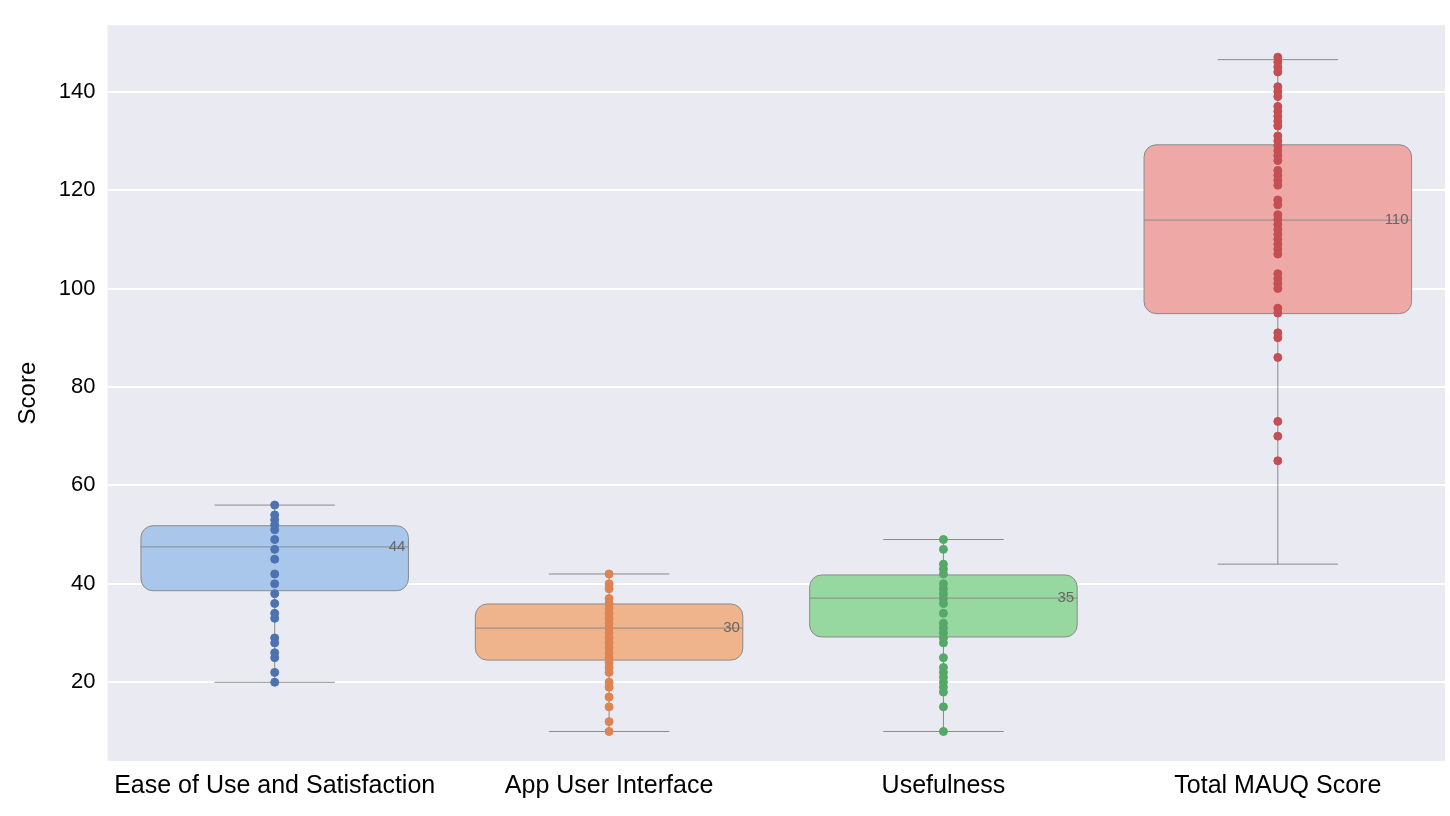 Image resolution: width=1450 pixels, height=816 pixels. Describe the element at coordinates (77, 90) in the screenshot. I see `y-tick-label: 140` at that location.